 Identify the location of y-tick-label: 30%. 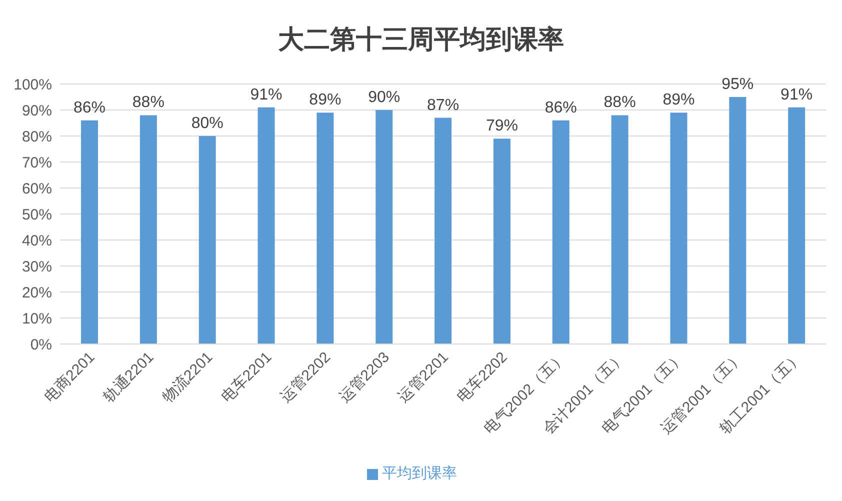
(37, 267).